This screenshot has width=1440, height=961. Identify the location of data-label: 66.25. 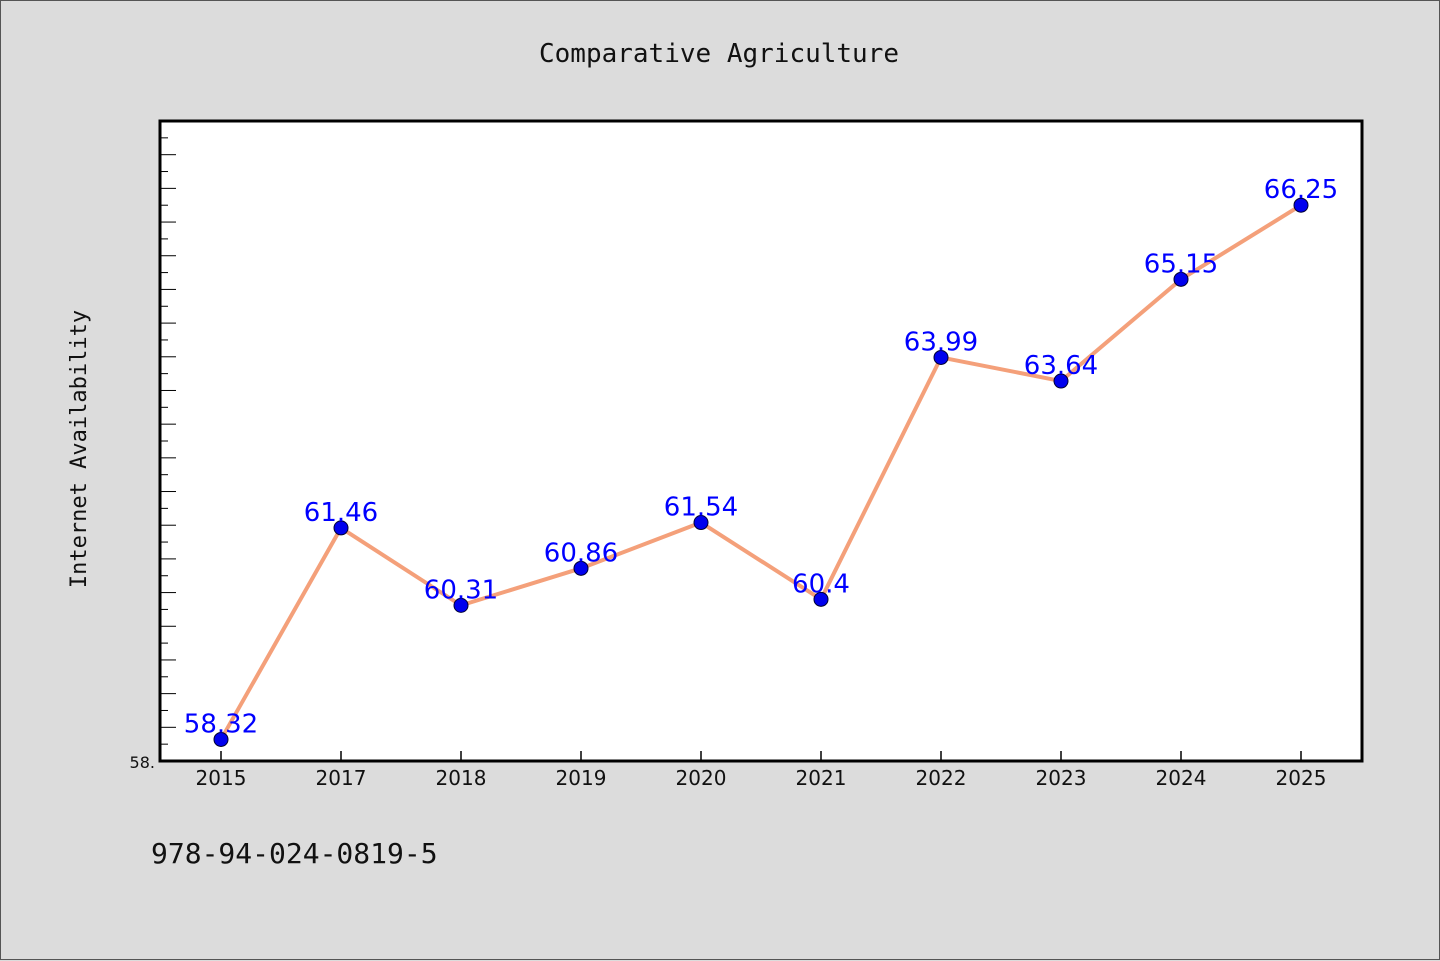
(1301, 190).